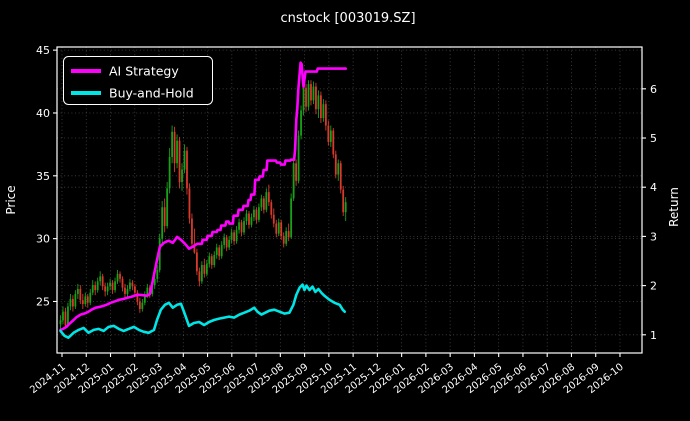 Image resolution: width=690 pixels, height=421 pixels. What do you see at coordinates (653, 187) in the screenshot?
I see `return-tick-label: 4` at bounding box center [653, 187].